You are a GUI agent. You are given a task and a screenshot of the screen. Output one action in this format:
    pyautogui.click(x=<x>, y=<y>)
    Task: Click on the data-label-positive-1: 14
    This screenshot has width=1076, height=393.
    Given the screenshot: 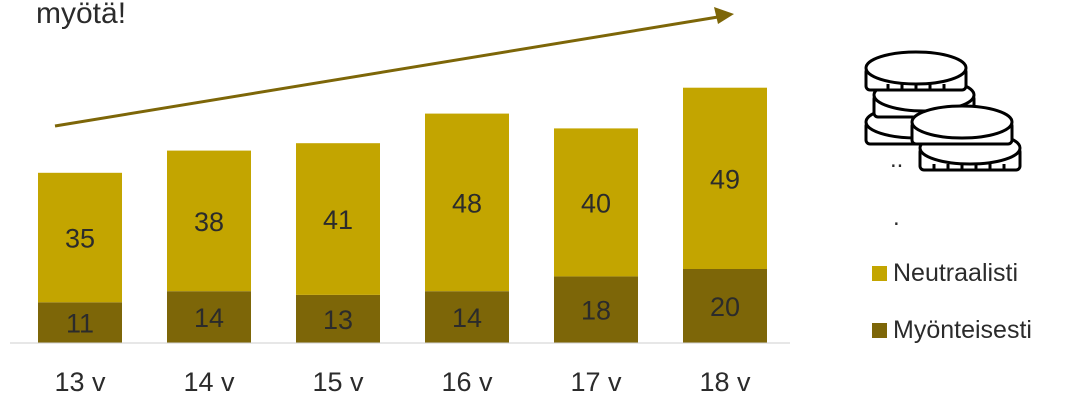 What is the action you would take?
    pyautogui.click(x=209, y=318)
    